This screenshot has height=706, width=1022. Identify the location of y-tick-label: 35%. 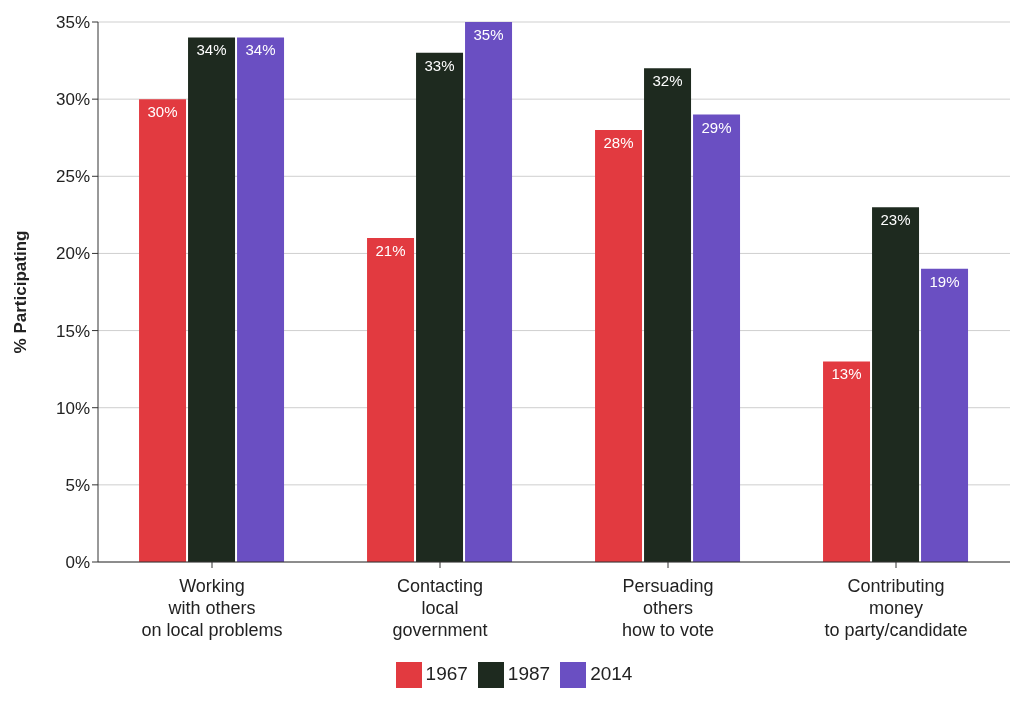
(72, 23).